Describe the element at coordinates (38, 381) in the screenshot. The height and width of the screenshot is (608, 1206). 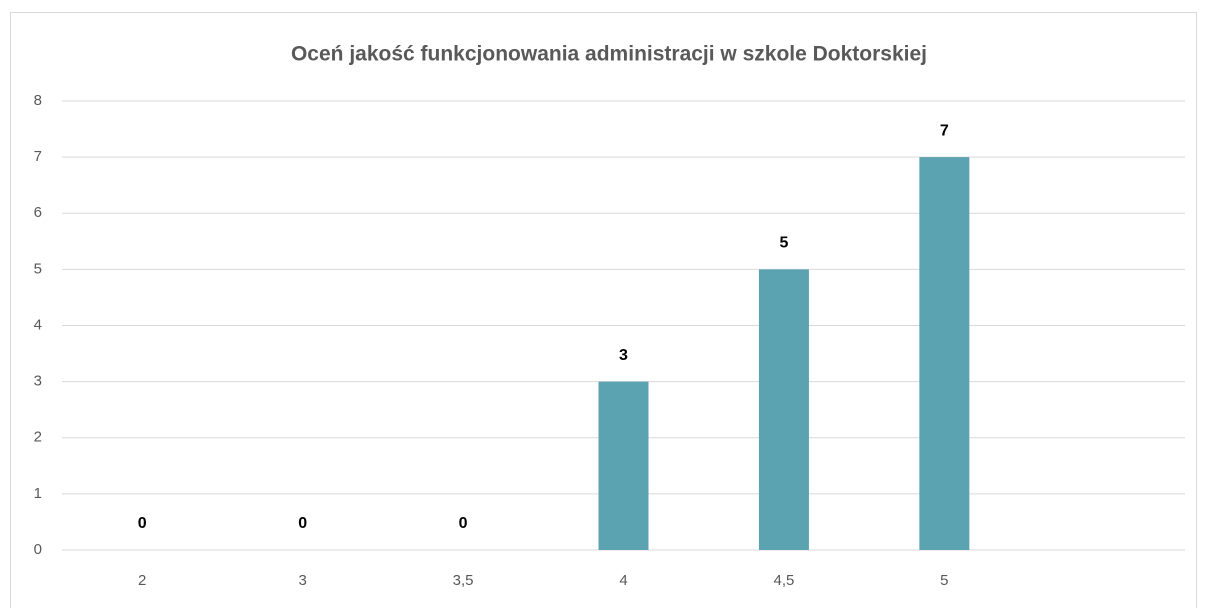
I see `y-tick-label: 3` at that location.